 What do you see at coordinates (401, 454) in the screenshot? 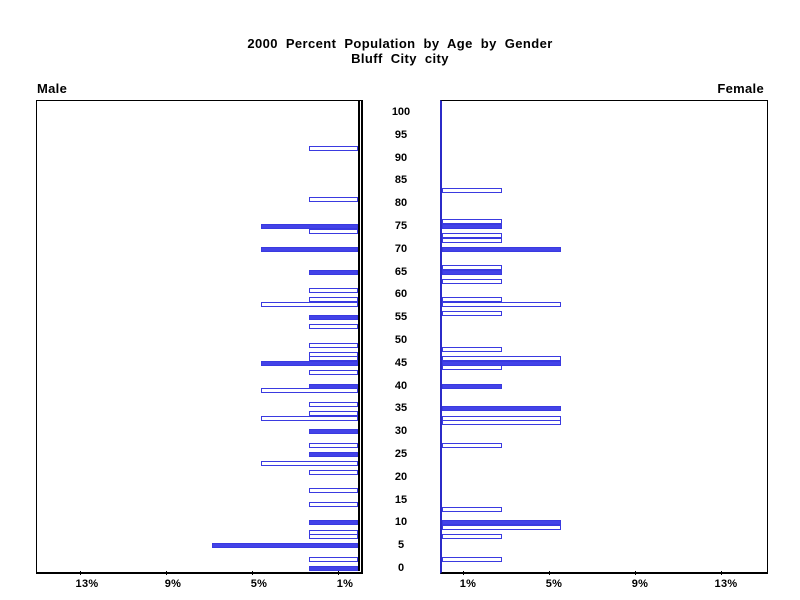
I see `age-tick-label-25: 25` at bounding box center [401, 454].